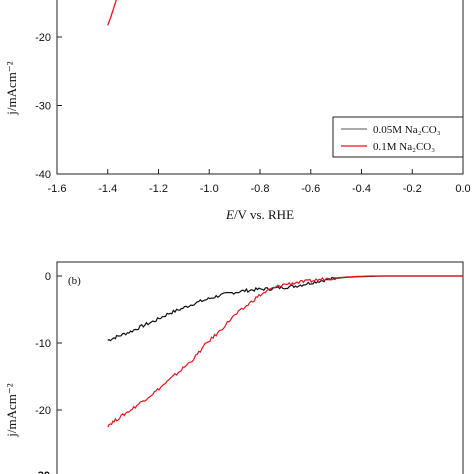 The image size is (474, 474). What do you see at coordinates (57, 189) in the screenshot?
I see `top-x-tick-label: -1.6` at bounding box center [57, 189].